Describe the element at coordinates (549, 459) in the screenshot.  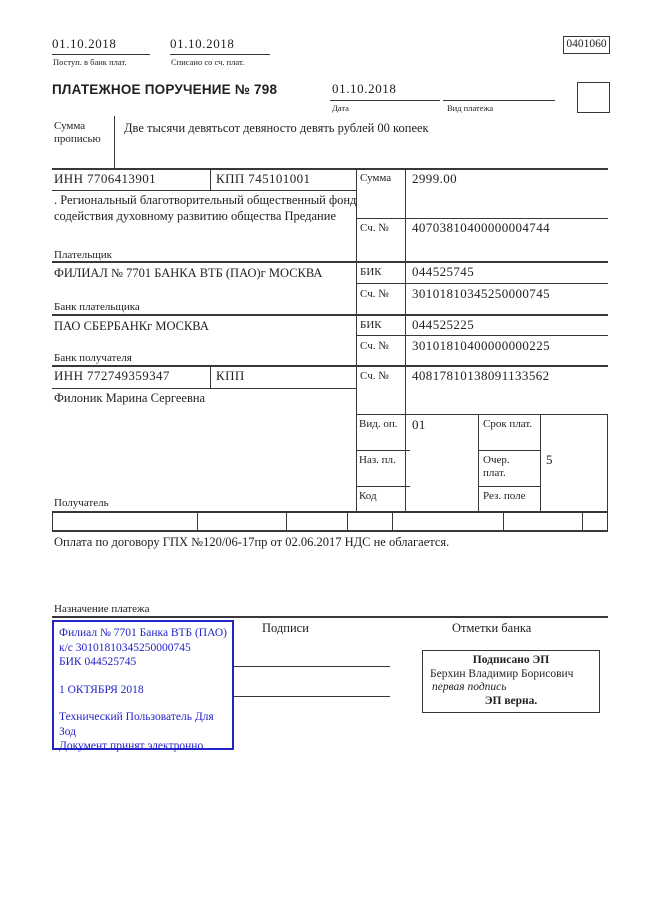
I see `order-value: 5` at that location.